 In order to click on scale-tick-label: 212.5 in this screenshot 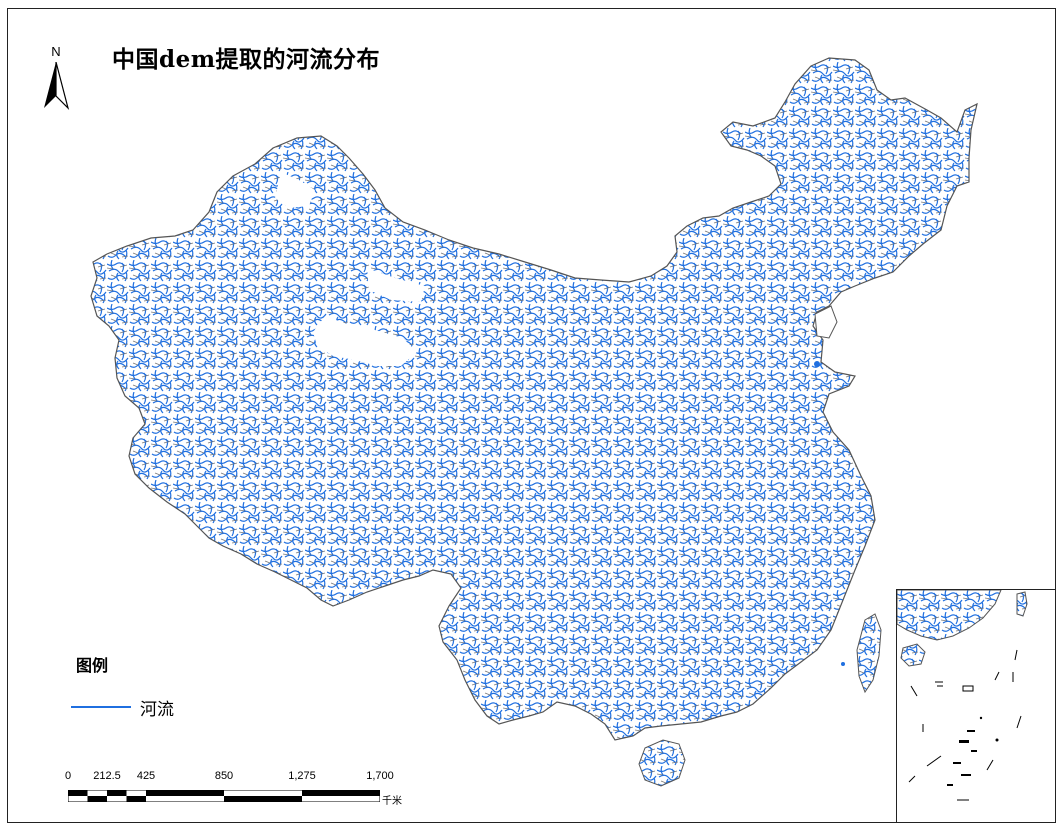, I will do `click(107, 776)`.